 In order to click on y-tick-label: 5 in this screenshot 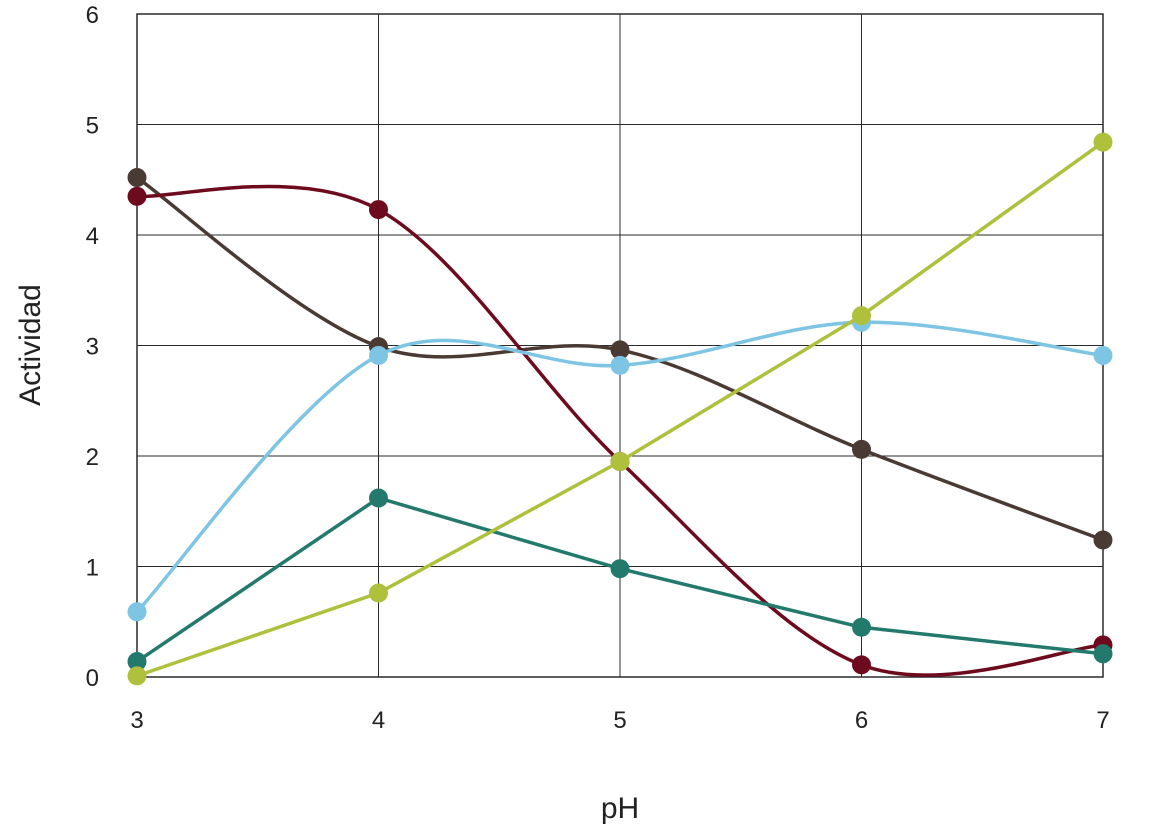, I will do `click(92, 126)`.